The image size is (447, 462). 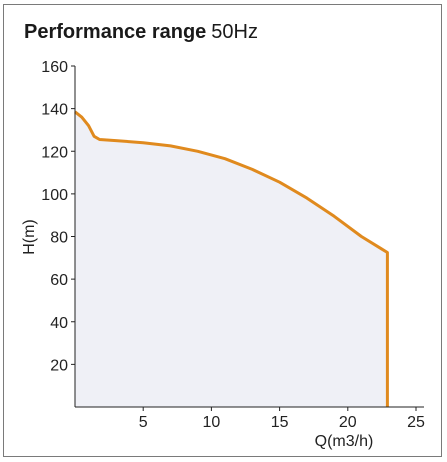 What do you see at coordinates (115, 32) in the screenshot?
I see `title-main: Performance range` at bounding box center [115, 32].